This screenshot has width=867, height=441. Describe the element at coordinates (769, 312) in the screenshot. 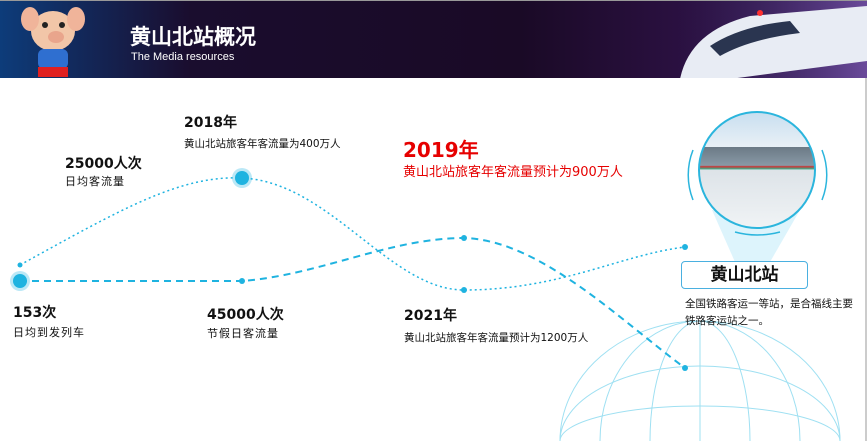

I see `station-description: 全国铁路客运一等站，是合福线主要铁路客运站之一。` at that location.